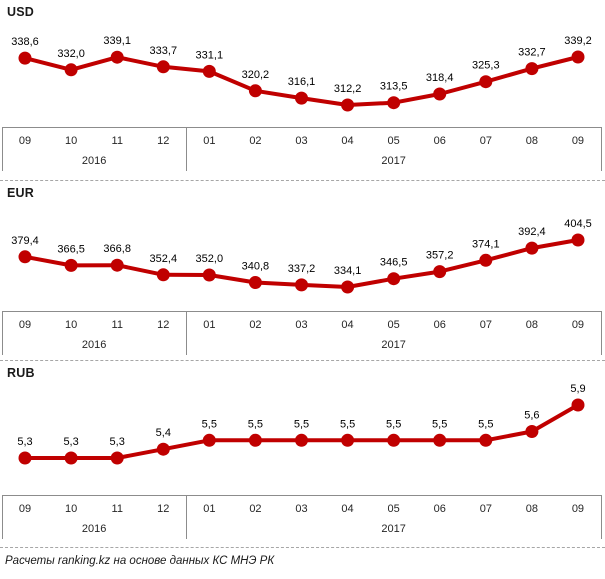 Image resolution: width=605 pixels, height=579 pixels. I want to click on chart-title-eur: EUR, so click(20, 193).